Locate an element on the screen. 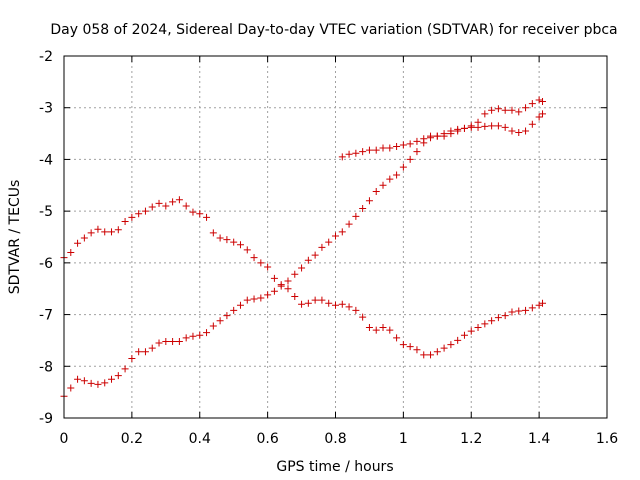 The image size is (640, 480). y-tick-label: -9 is located at coordinates (46, 419).